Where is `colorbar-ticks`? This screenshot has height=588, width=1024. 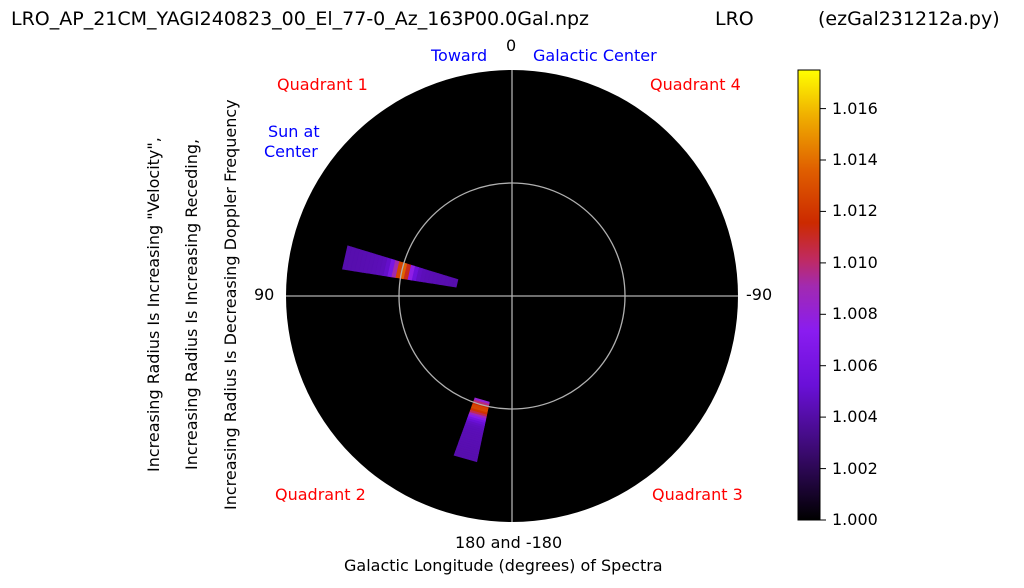
colorbar-ticks is located at coordinates (823, 314).